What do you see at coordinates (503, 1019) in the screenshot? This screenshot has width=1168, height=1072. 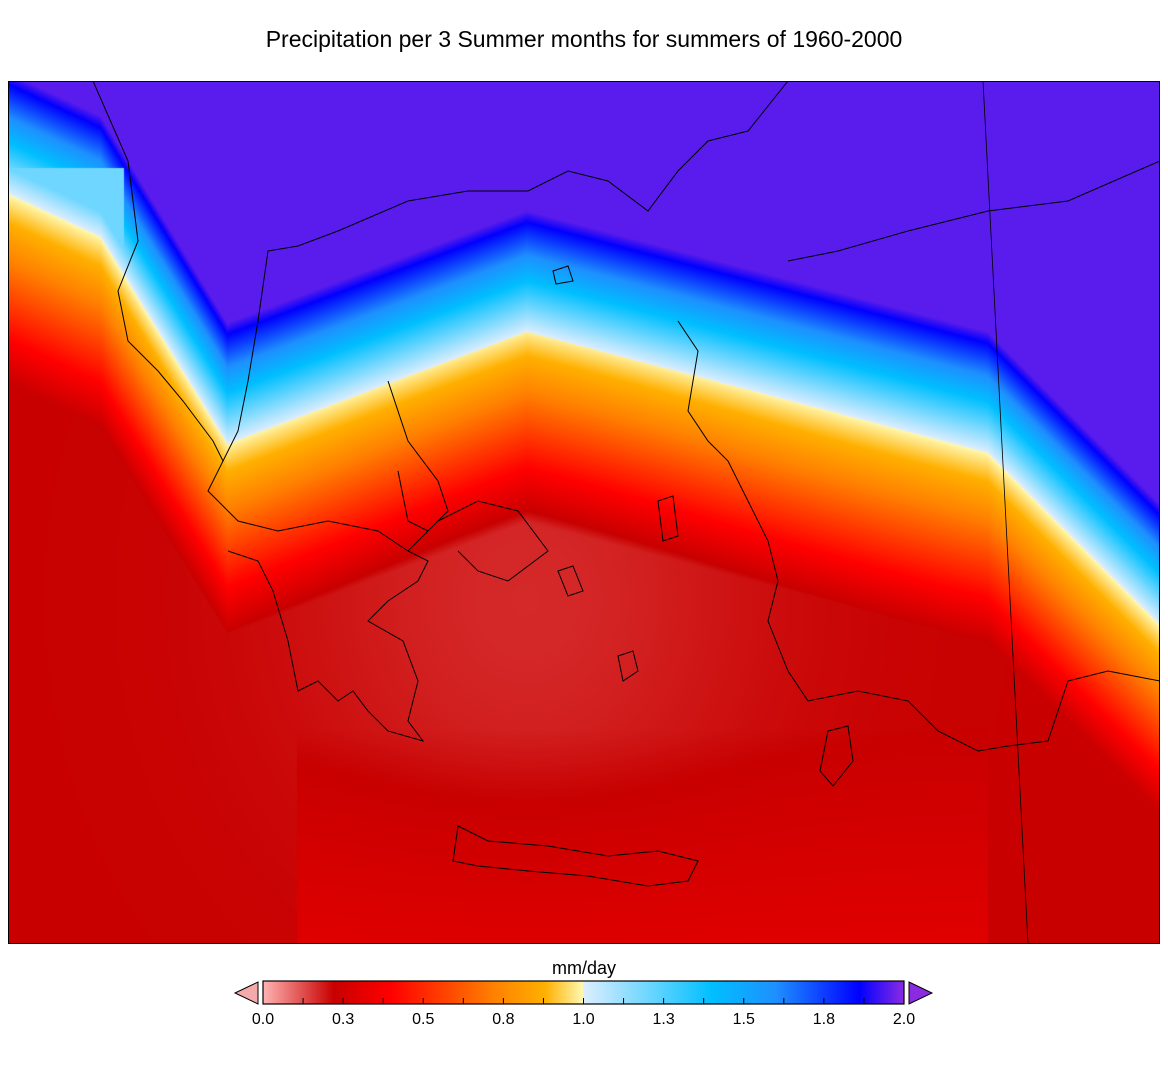 I see `colorbar-tick-label: 0.8` at bounding box center [503, 1019].